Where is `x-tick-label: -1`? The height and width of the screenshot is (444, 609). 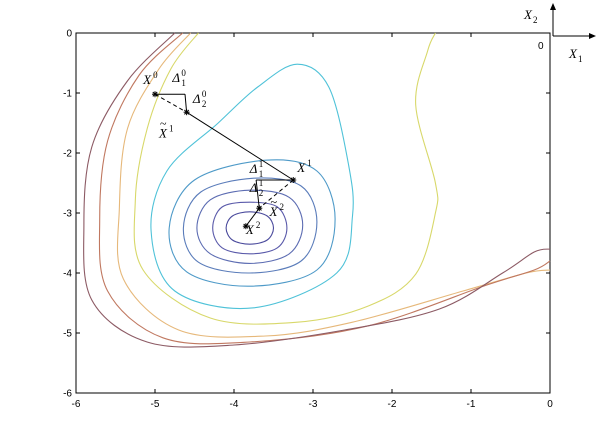 x-tick-label: -1 is located at coordinates (471, 404).